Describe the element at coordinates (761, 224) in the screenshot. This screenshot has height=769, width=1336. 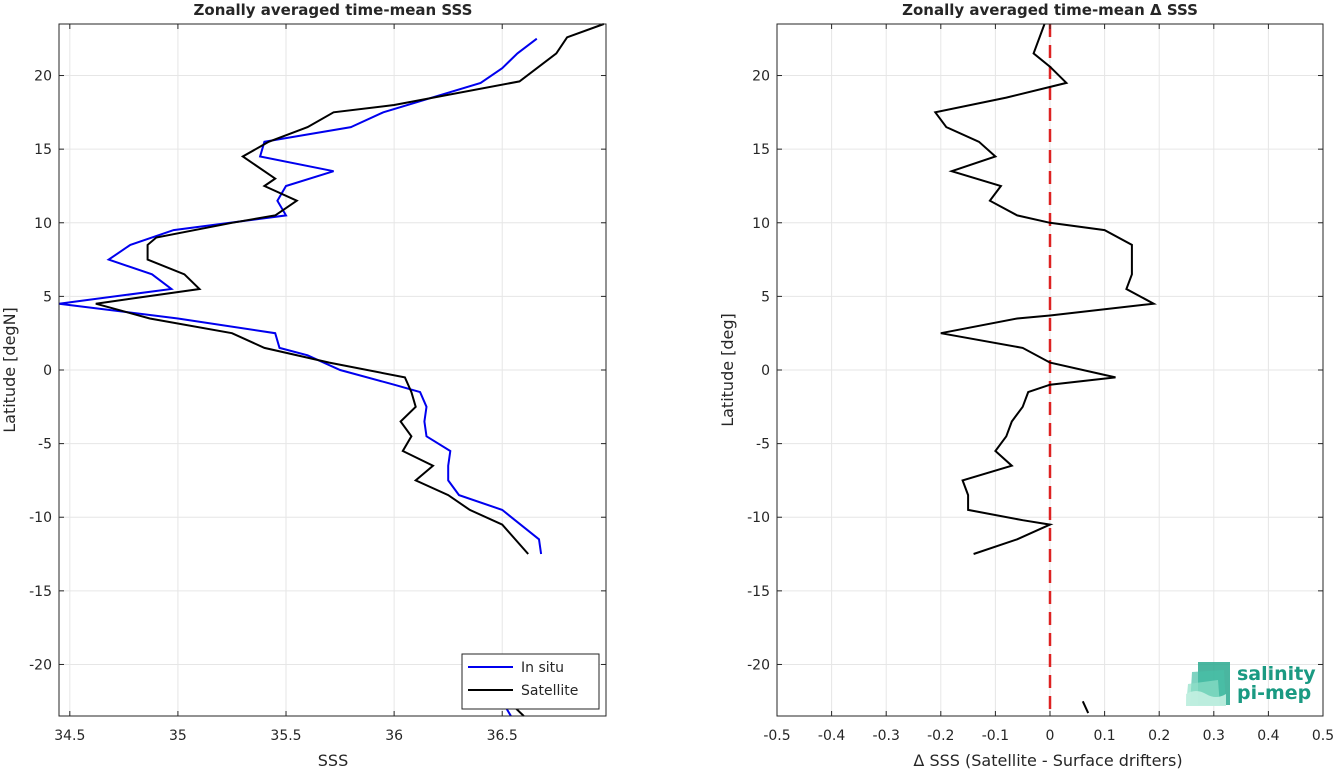
I see `right-y-tick-label: 10` at that location.